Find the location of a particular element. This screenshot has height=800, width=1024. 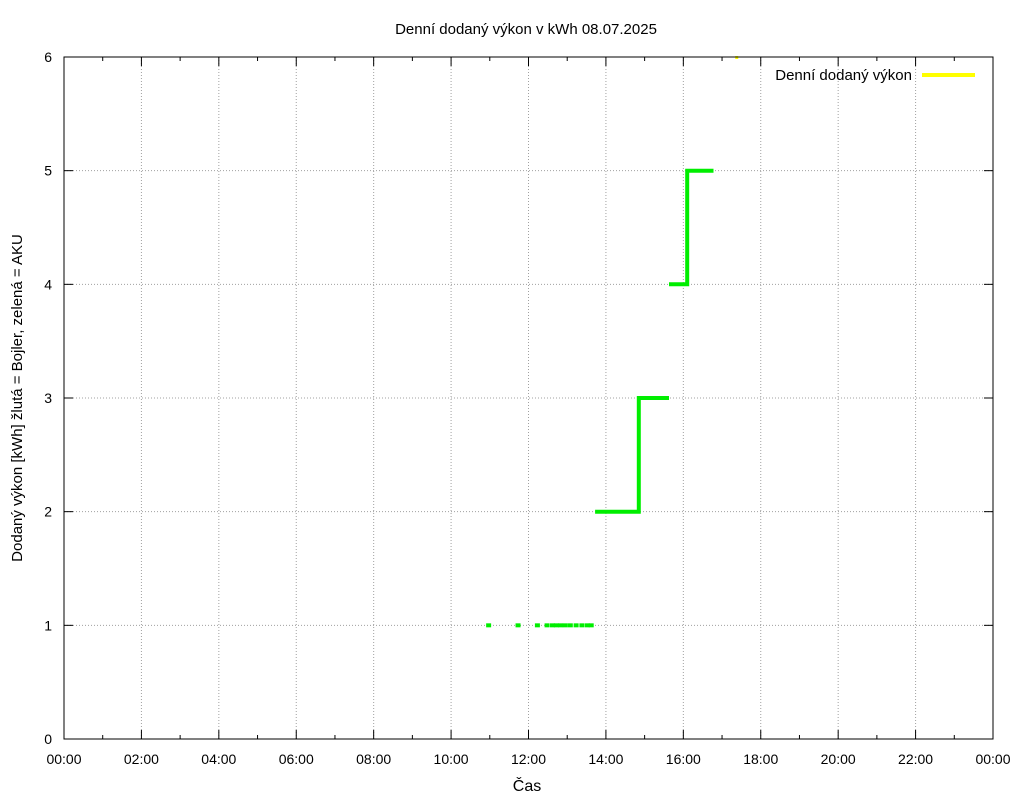

legend-label: Denní dodaný výkon is located at coordinates (843, 75).